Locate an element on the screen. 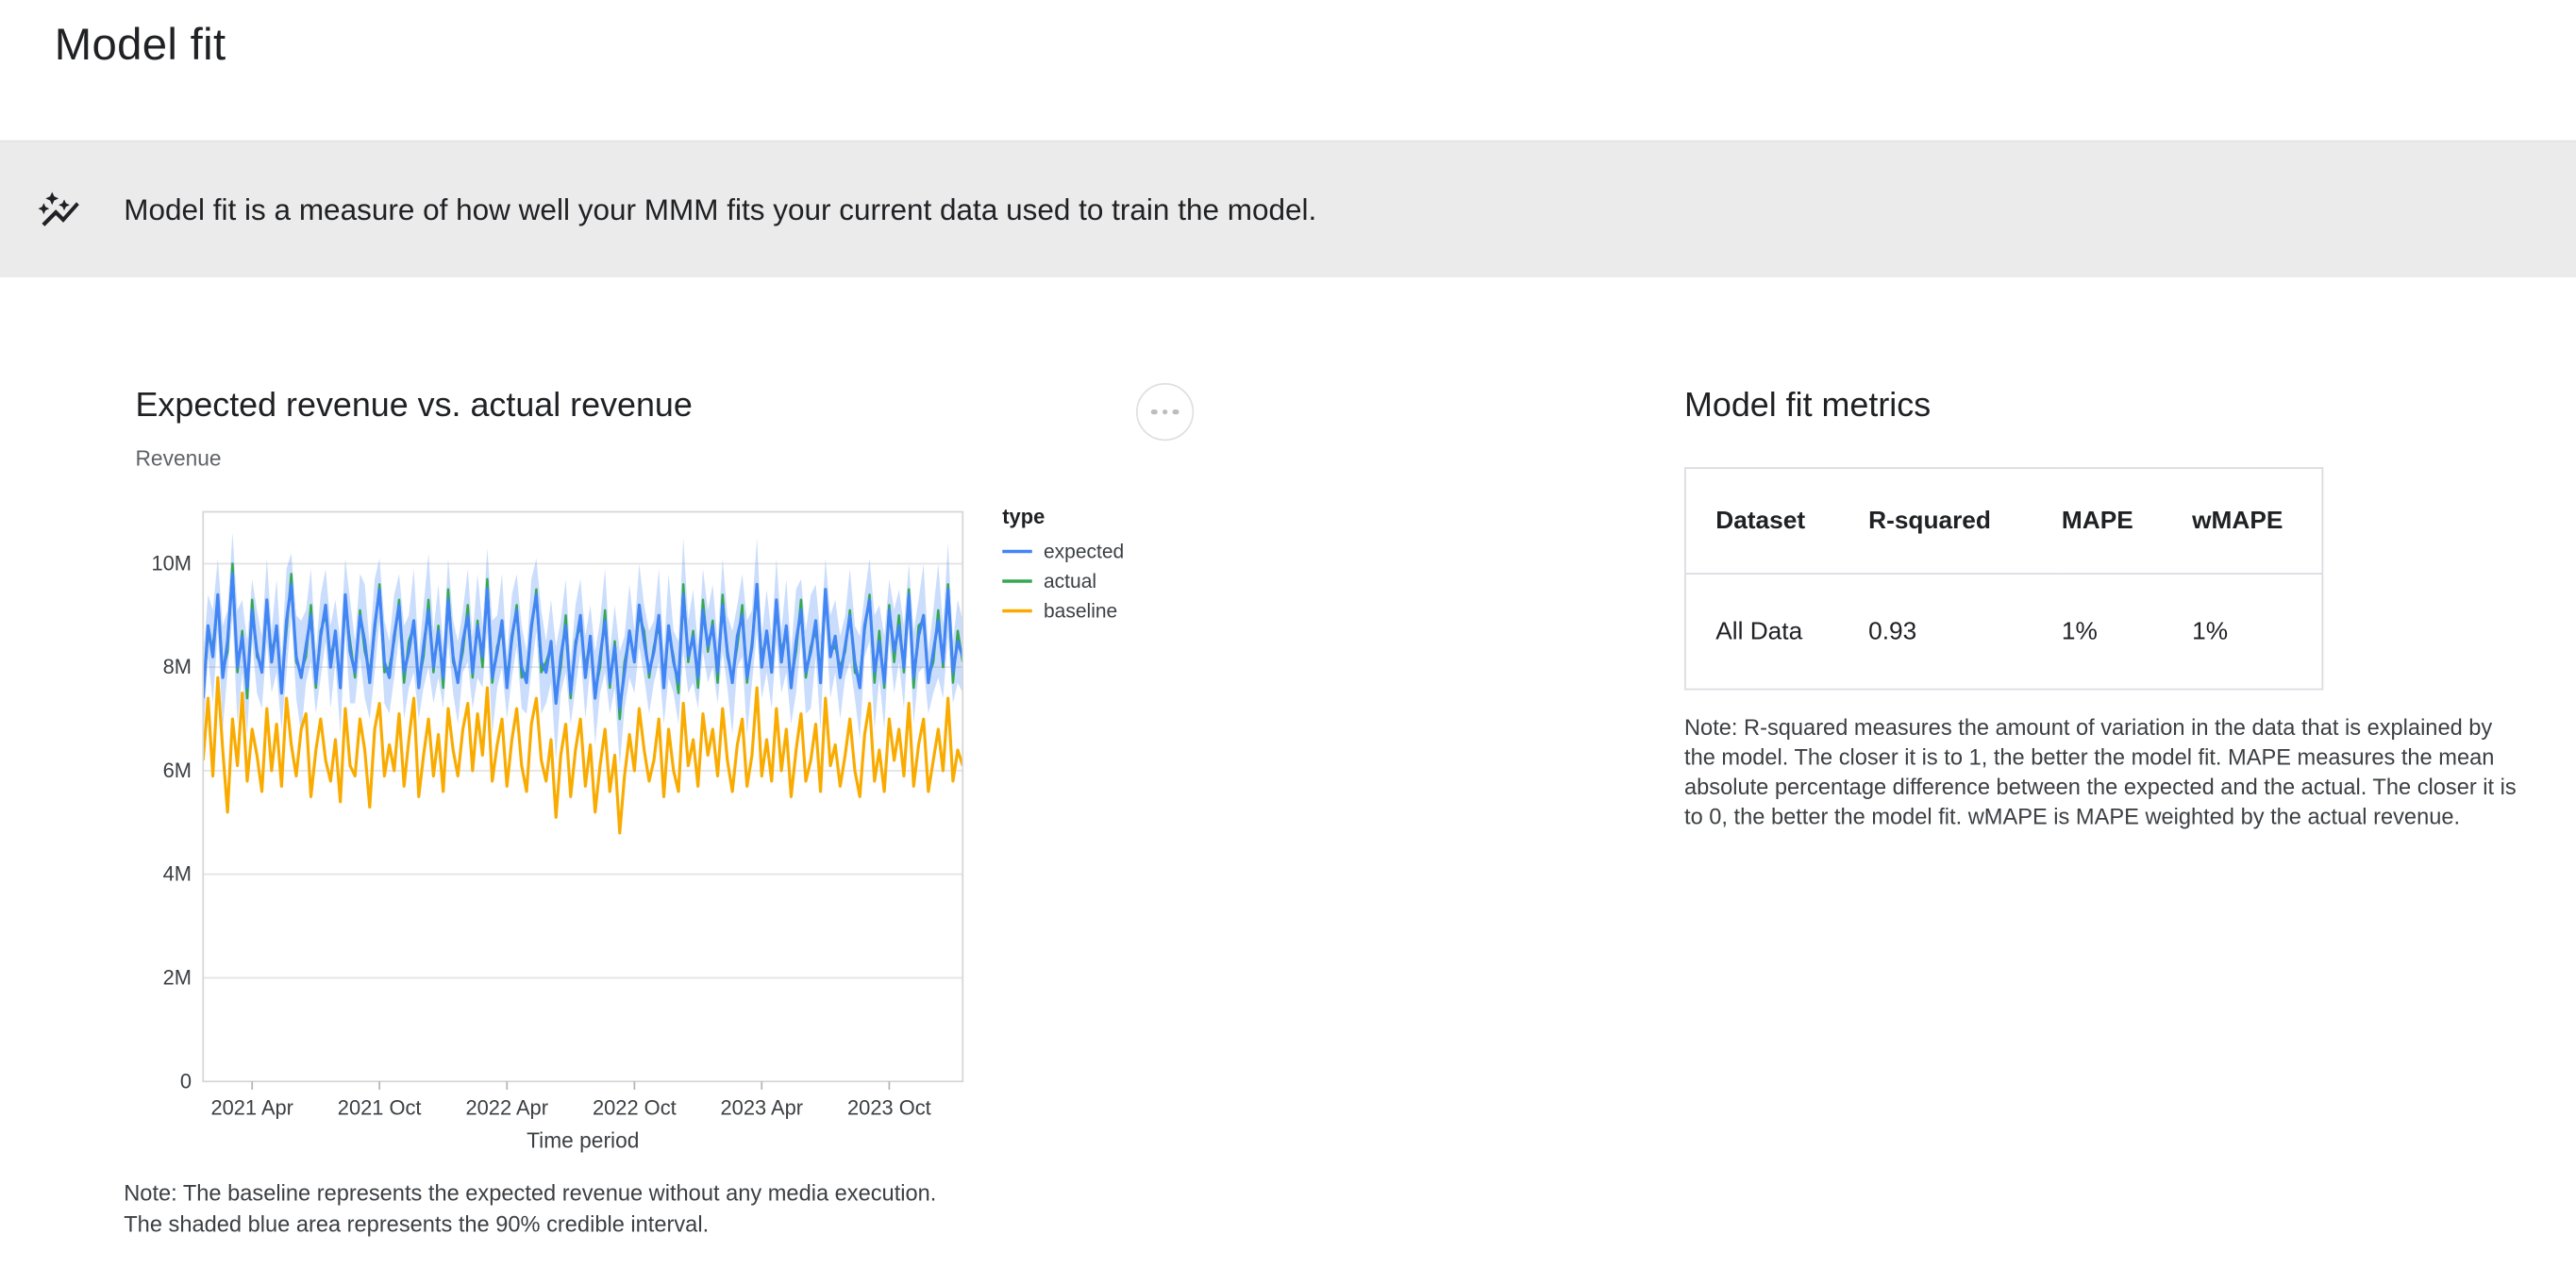 This screenshot has width=2576, height=1268. svg-text: 2021 Oct is located at coordinates (380, 1107).